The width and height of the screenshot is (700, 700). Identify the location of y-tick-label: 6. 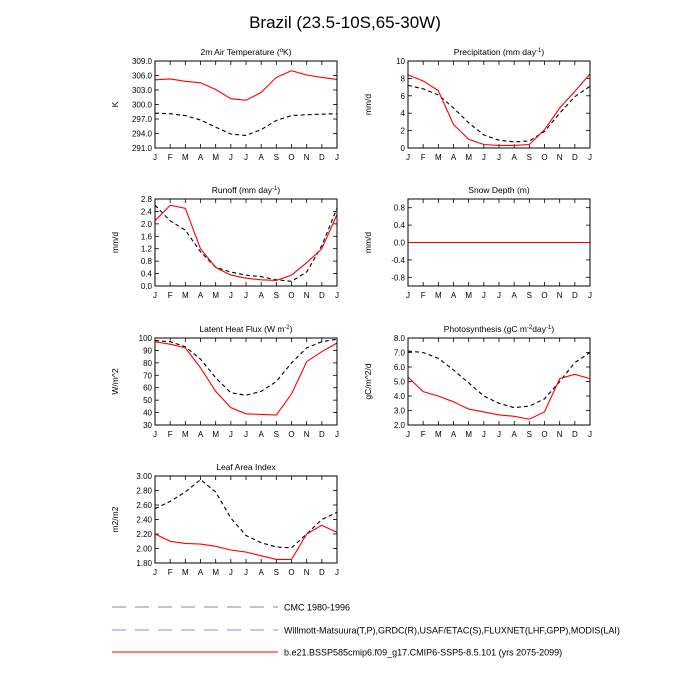
(403, 96).